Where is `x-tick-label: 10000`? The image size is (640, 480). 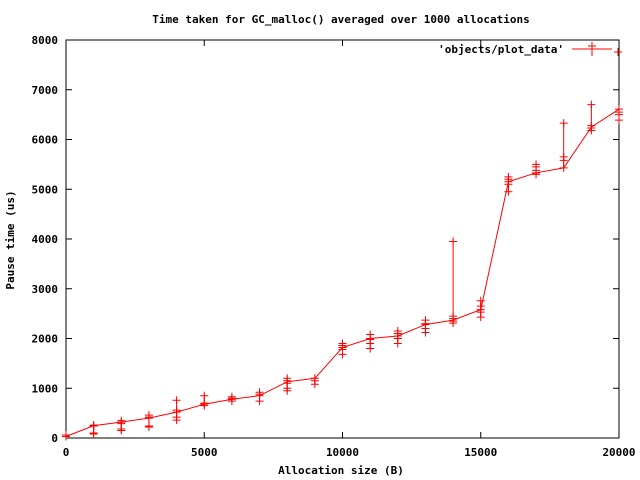 x-tick-label: 10000 is located at coordinates (342, 452).